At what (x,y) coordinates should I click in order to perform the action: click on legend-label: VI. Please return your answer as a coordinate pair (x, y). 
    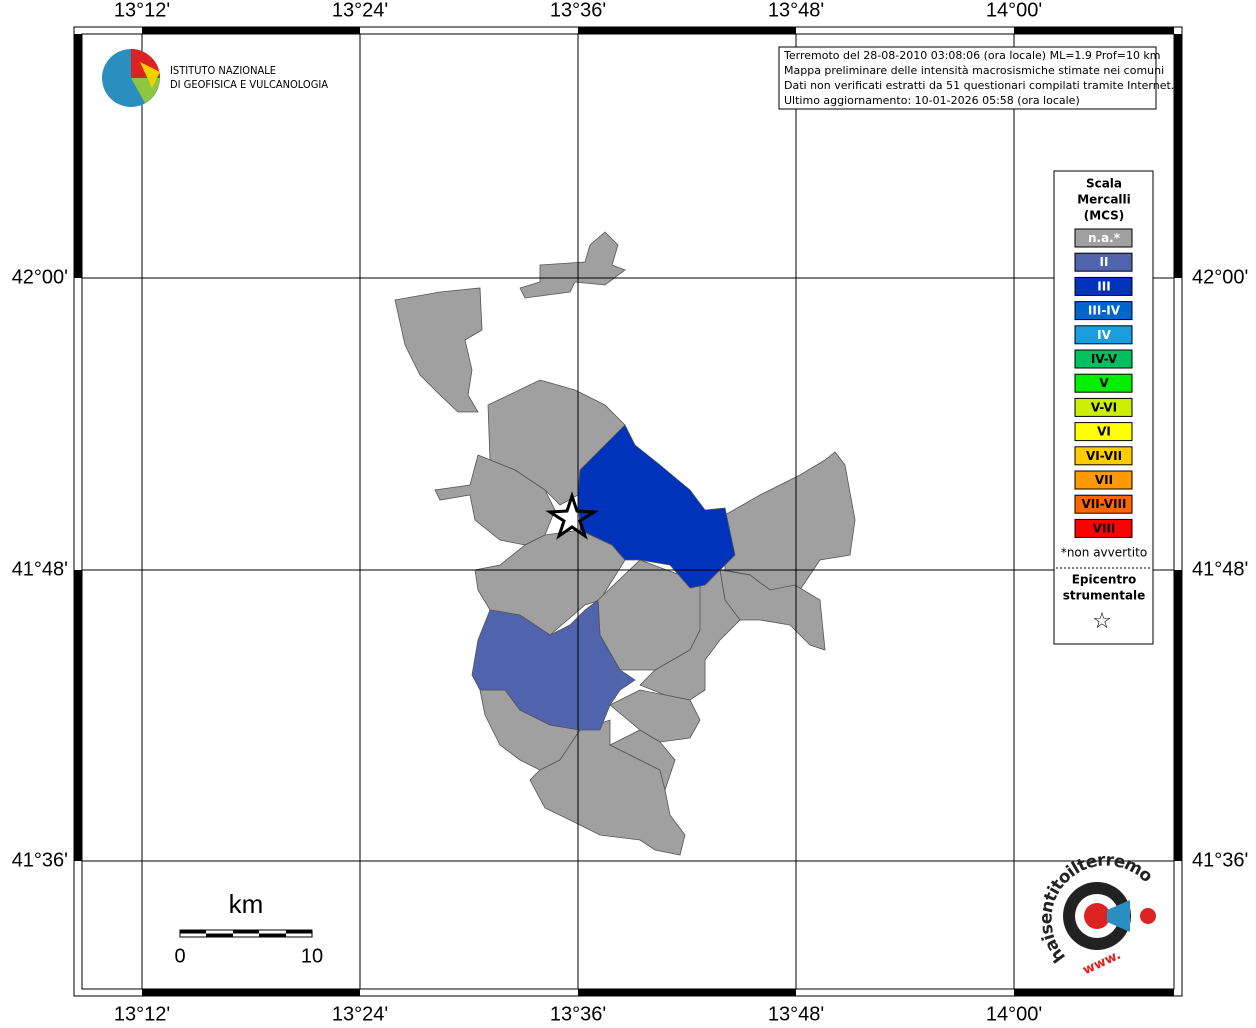
    Looking at the image, I should click on (1104, 432).